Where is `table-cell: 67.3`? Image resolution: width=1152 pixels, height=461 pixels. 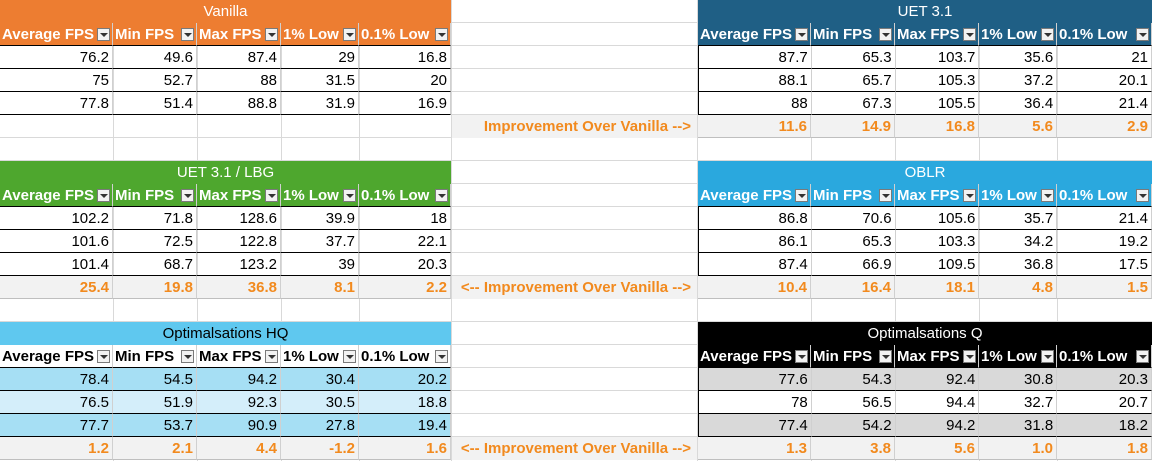 table-cell: 67.3 is located at coordinates (853, 103).